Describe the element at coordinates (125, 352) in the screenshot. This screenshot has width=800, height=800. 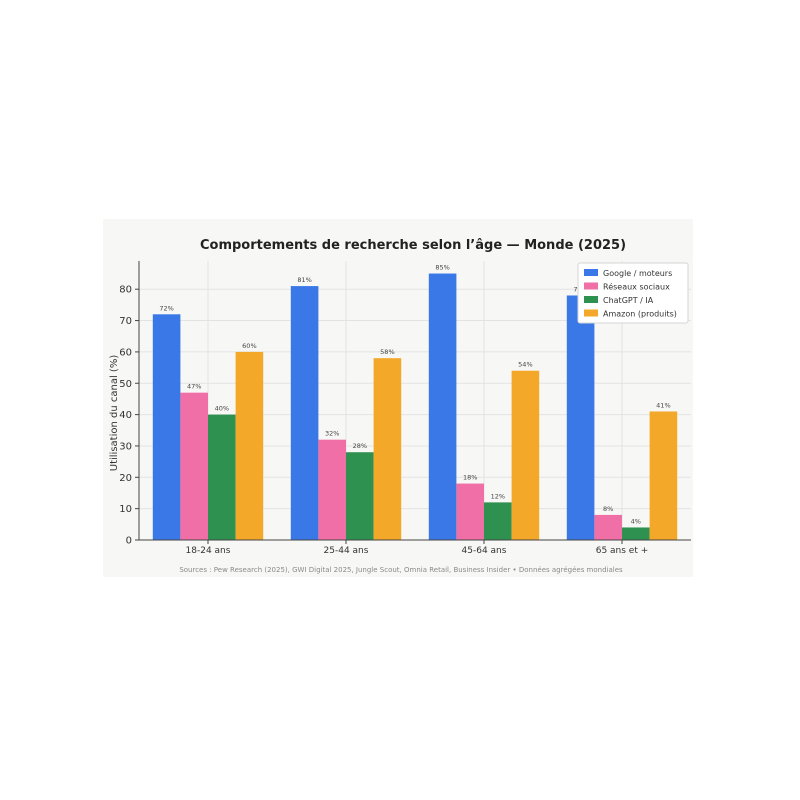
I see `y-tick-label: 60` at that location.